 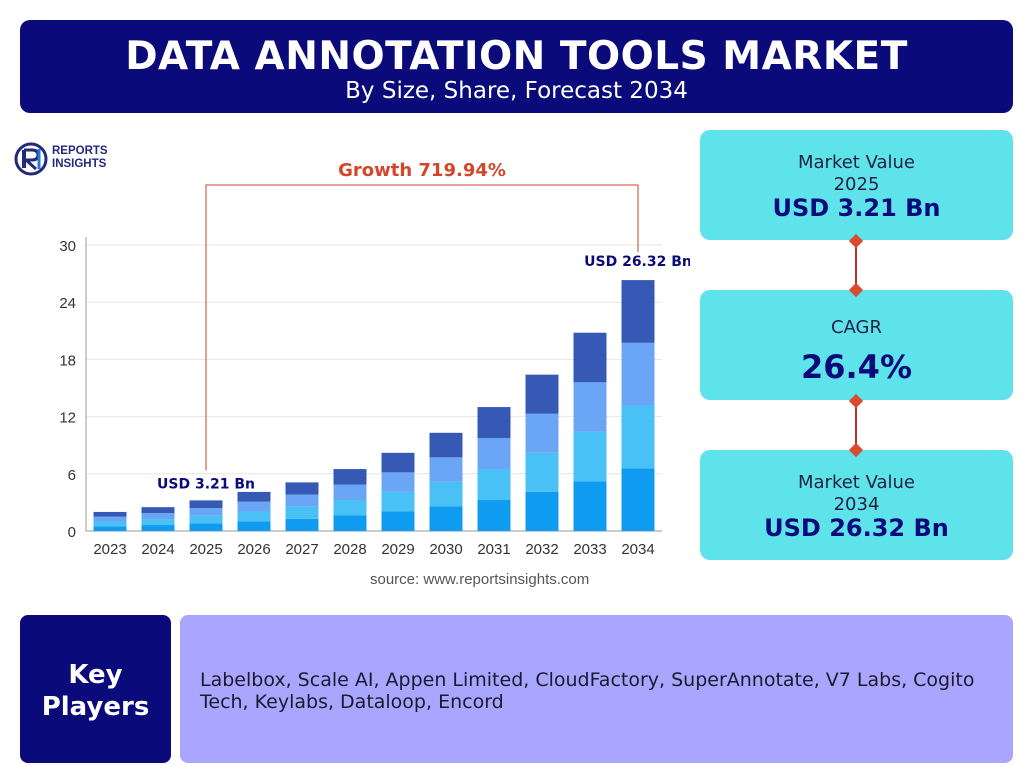 I want to click on x-tick-label: 2032, so click(x=541, y=549).